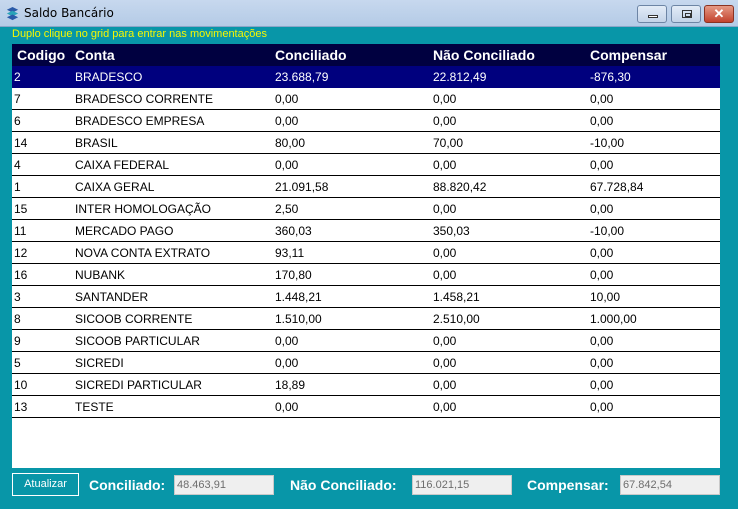 Image resolution: width=738 pixels, height=509 pixels. What do you see at coordinates (366, 77) in the screenshot?
I see `table-row: 2 BRADESCO 23.688,79 22.812,49 -876,30` at bounding box center [366, 77].